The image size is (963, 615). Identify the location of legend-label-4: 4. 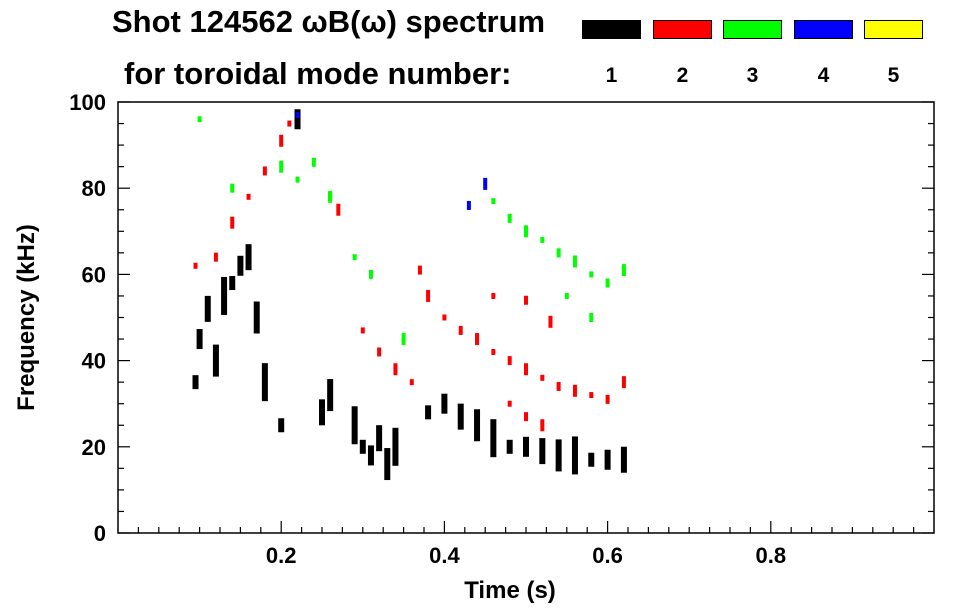
(823, 75).